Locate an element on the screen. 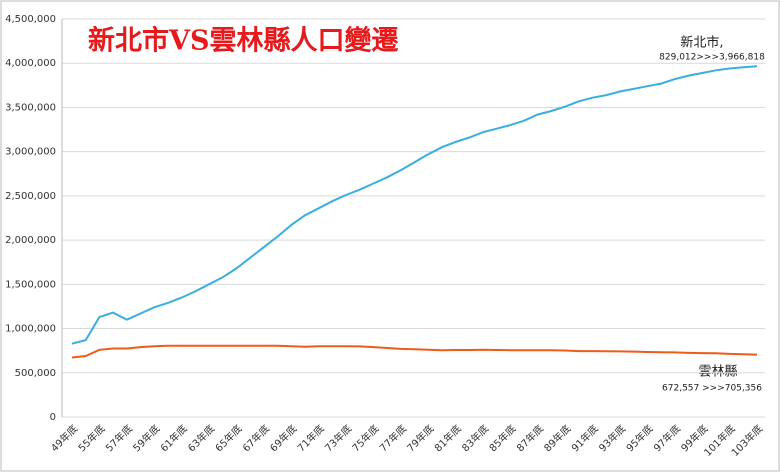  y-tick-label: 2,500,000 is located at coordinates (30, 196).